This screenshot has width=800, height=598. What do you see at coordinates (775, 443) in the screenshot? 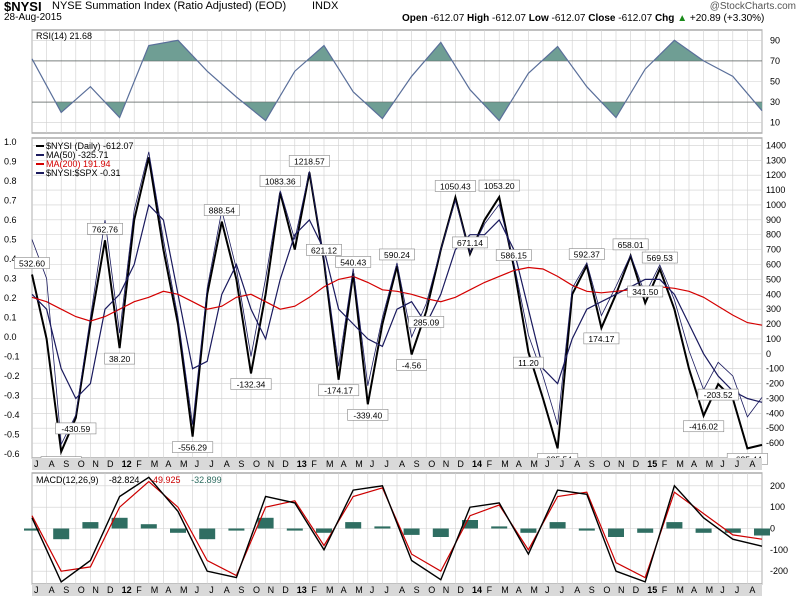
I see `price-right-tick-label: -600` at bounding box center [775, 443].